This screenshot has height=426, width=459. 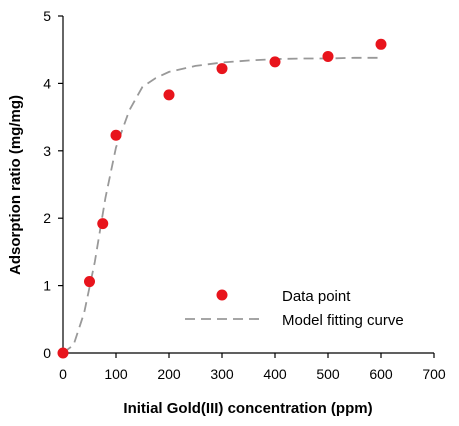 What do you see at coordinates (169, 374) in the screenshot?
I see `x-tick-label: 200` at bounding box center [169, 374].